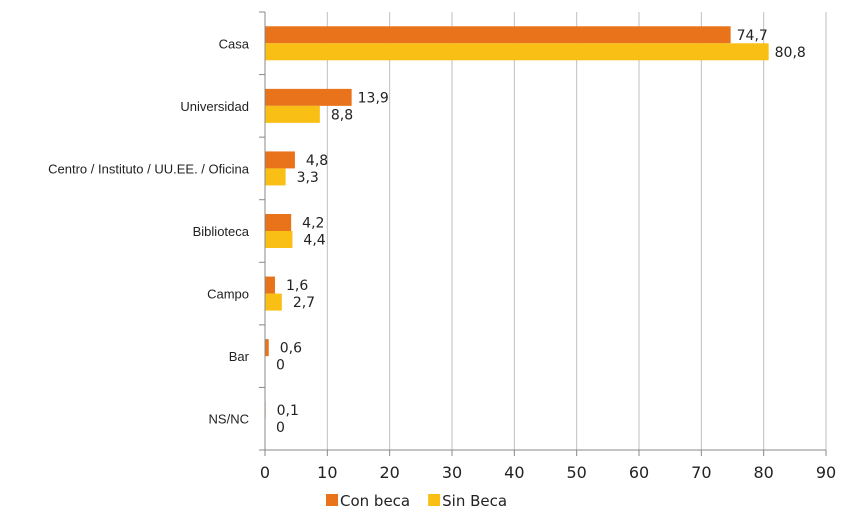 Image resolution: width=844 pixels, height=522 pixels. I want to click on x-tick-label: 40, so click(514, 472).